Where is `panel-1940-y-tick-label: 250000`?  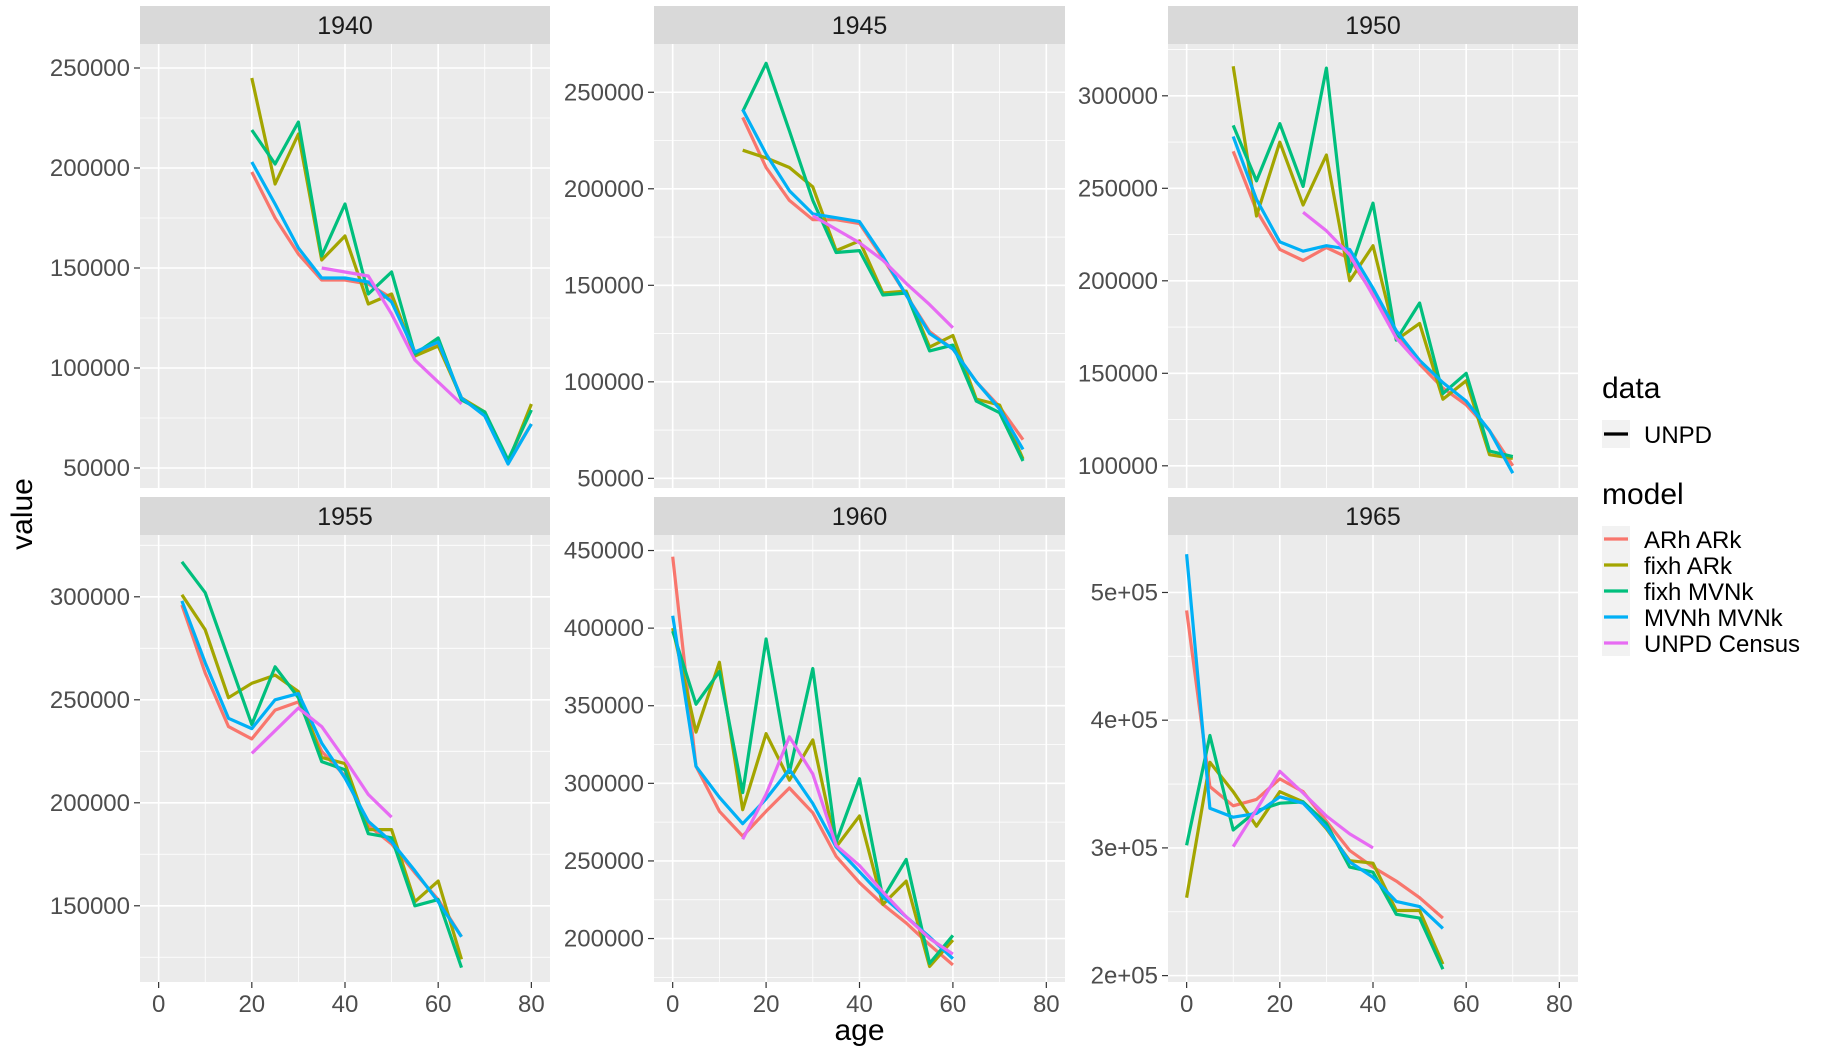 panel-1940-y-tick-label: 250000 is located at coordinates (90, 68).